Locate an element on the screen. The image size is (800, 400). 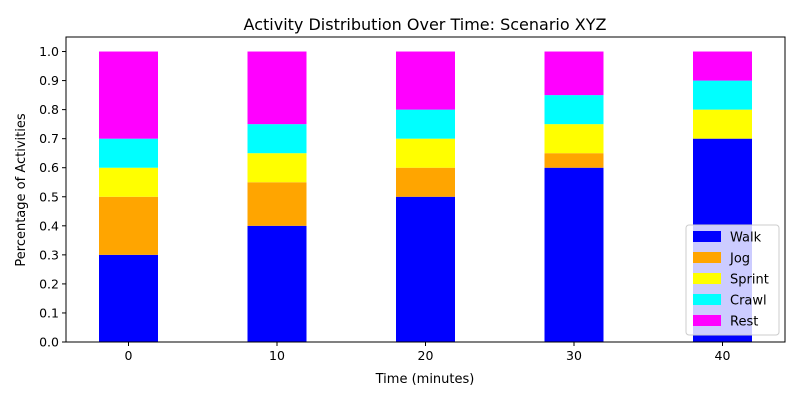
y-tick-label: 0.0 is located at coordinates (49, 342).